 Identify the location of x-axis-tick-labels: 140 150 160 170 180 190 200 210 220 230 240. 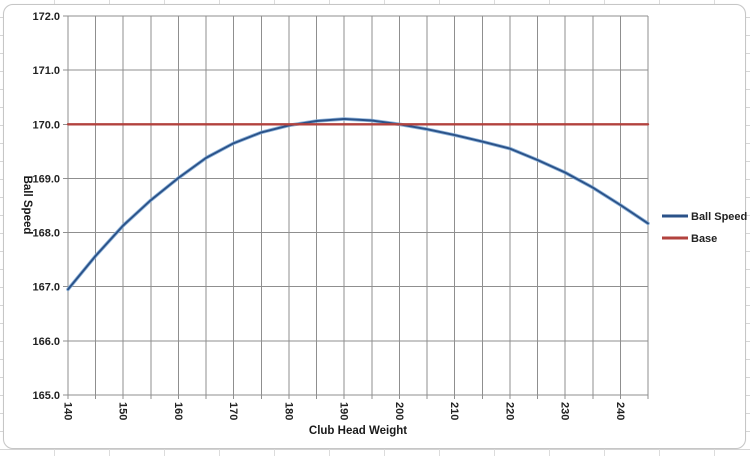
(344, 411).